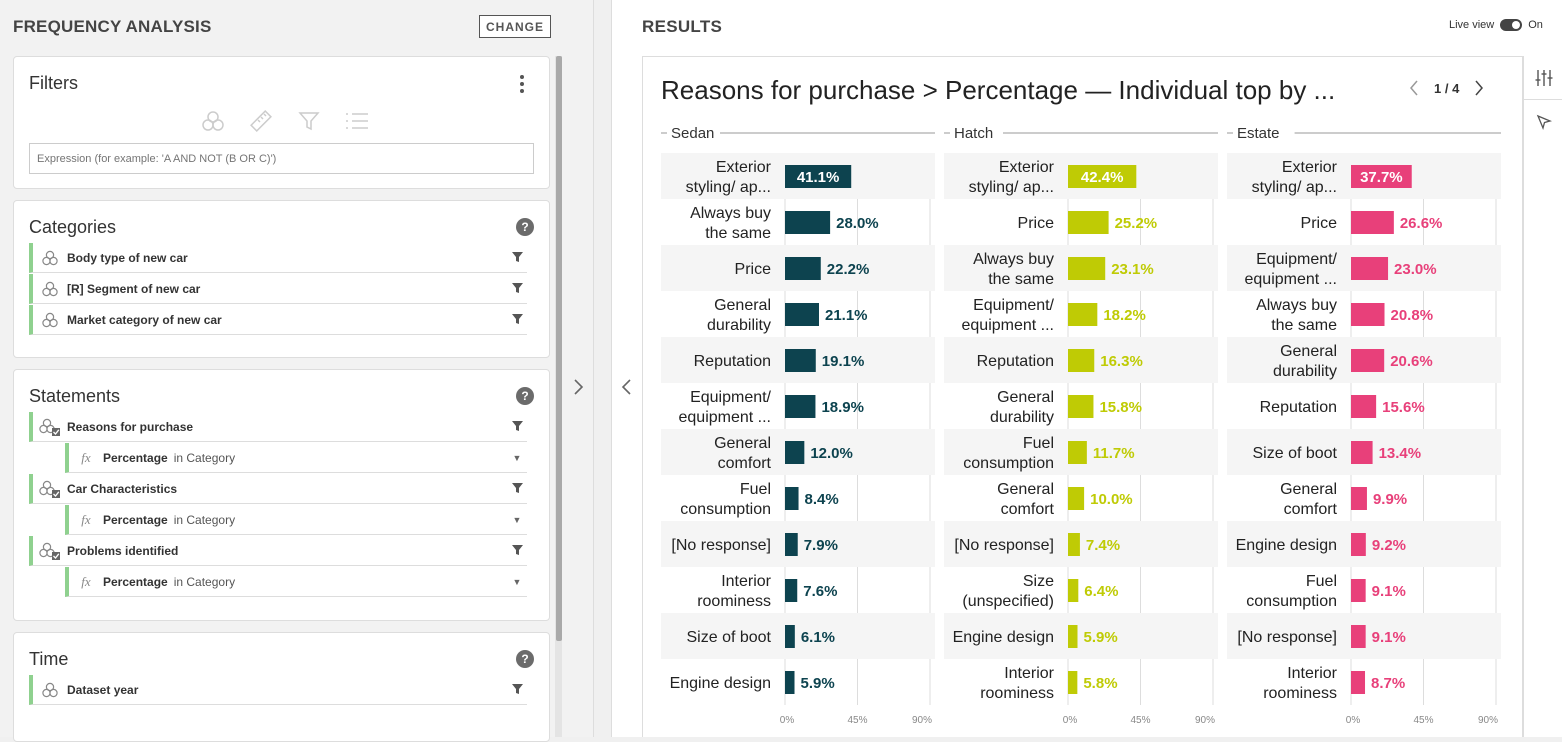 This screenshot has height=742, width=1562. What do you see at coordinates (1400, 453) in the screenshot?
I see `data-label: 13.4%` at bounding box center [1400, 453].